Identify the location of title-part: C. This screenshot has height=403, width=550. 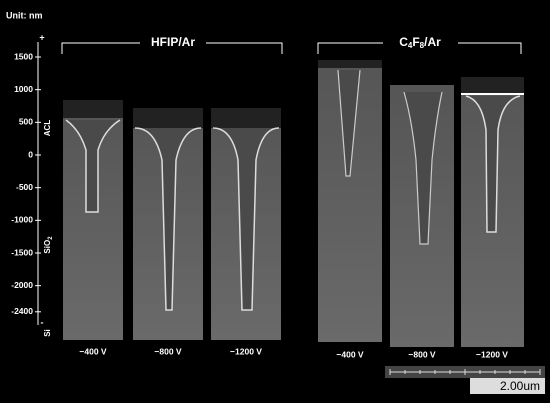
(403, 42).